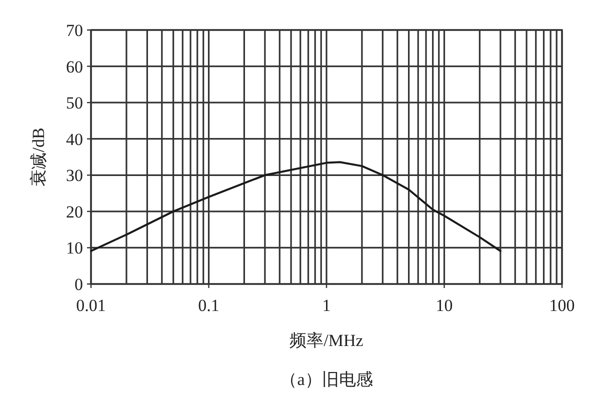  I want to click on text: （a）旧电感, so click(326, 379).